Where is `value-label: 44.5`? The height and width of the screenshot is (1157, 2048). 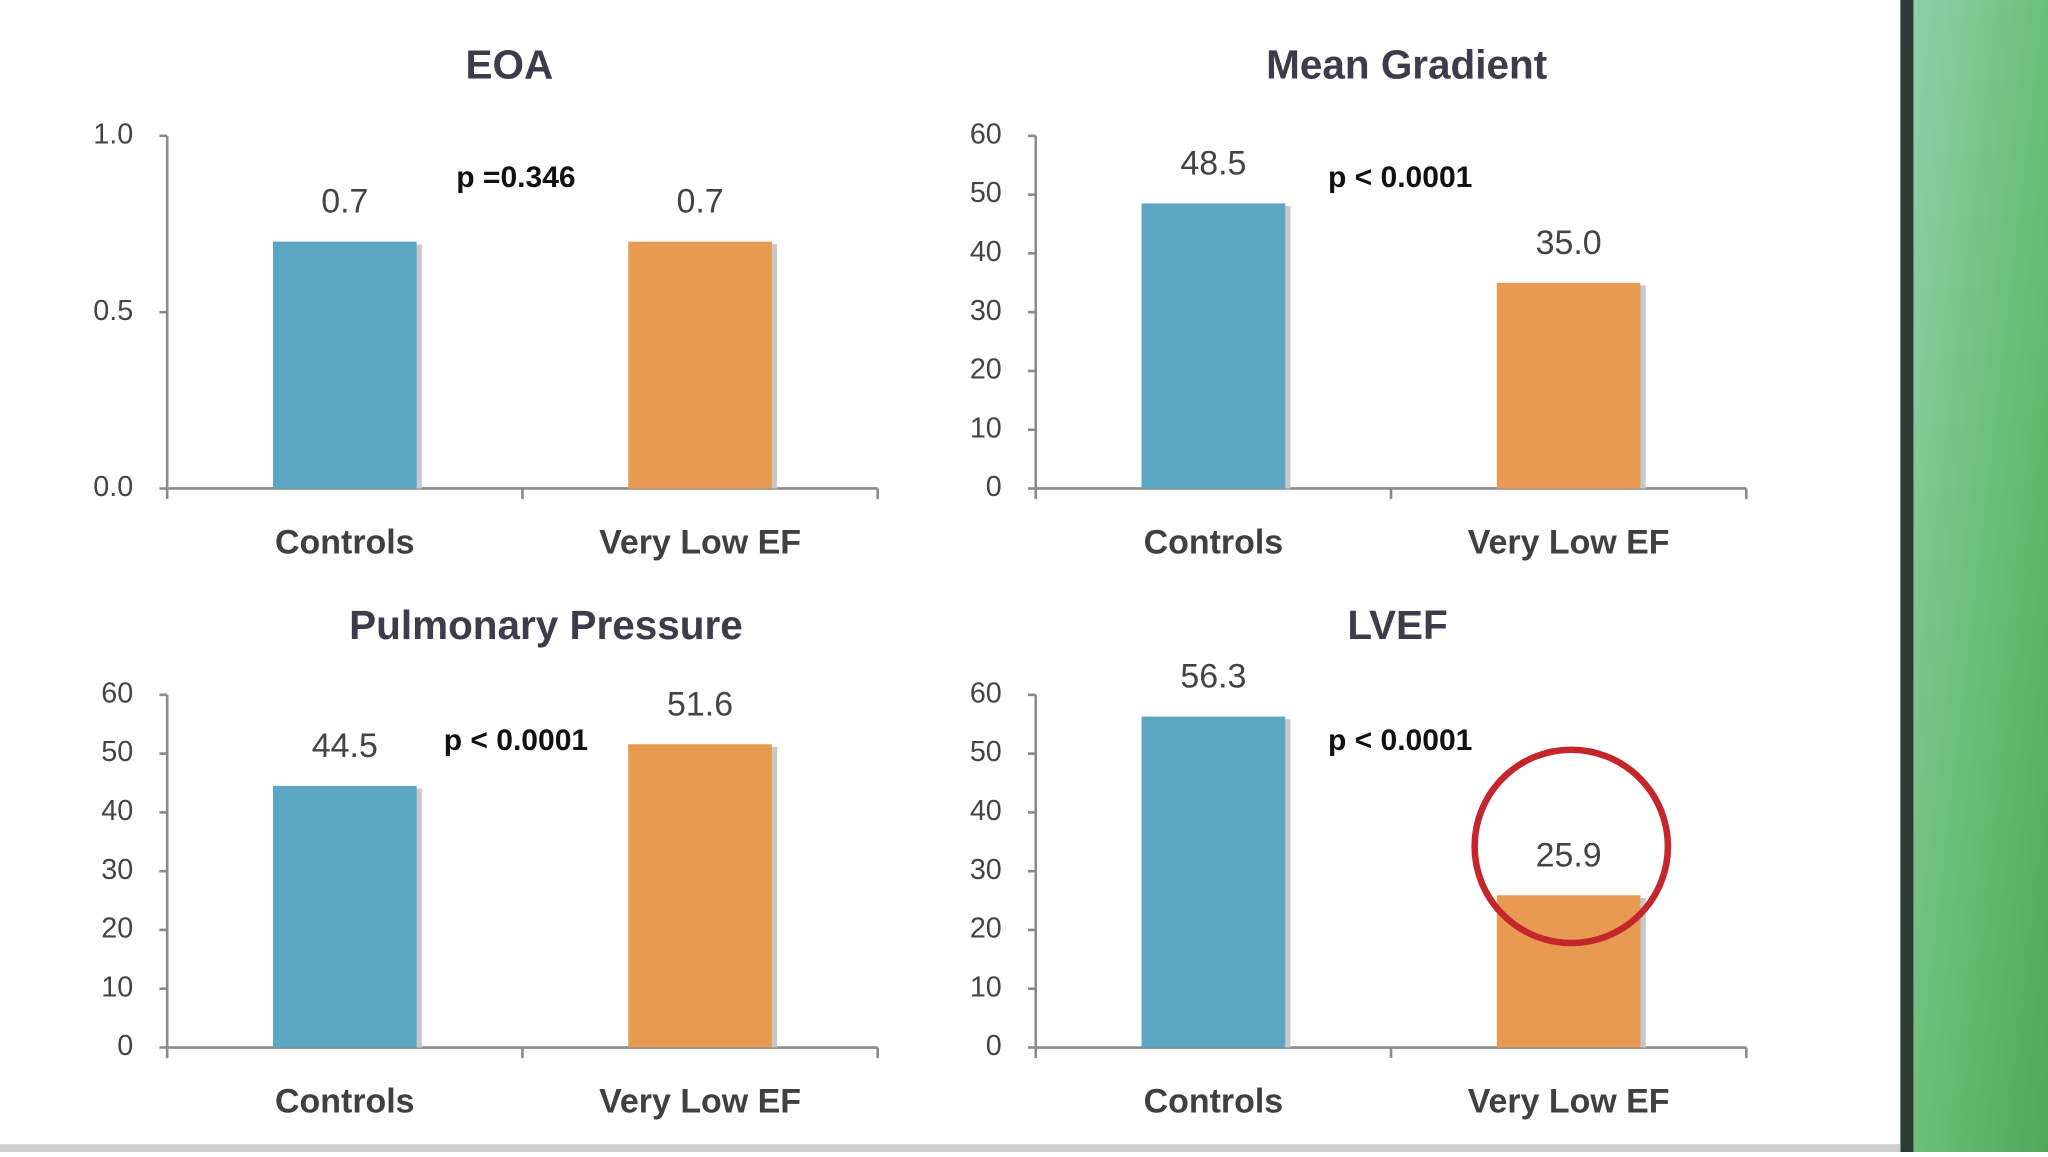
value-label: 44.5 is located at coordinates (345, 746).